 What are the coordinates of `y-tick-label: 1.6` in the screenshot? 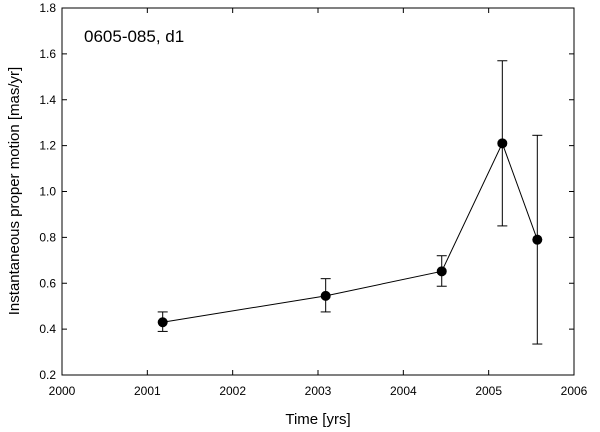 It's located at (47, 54).